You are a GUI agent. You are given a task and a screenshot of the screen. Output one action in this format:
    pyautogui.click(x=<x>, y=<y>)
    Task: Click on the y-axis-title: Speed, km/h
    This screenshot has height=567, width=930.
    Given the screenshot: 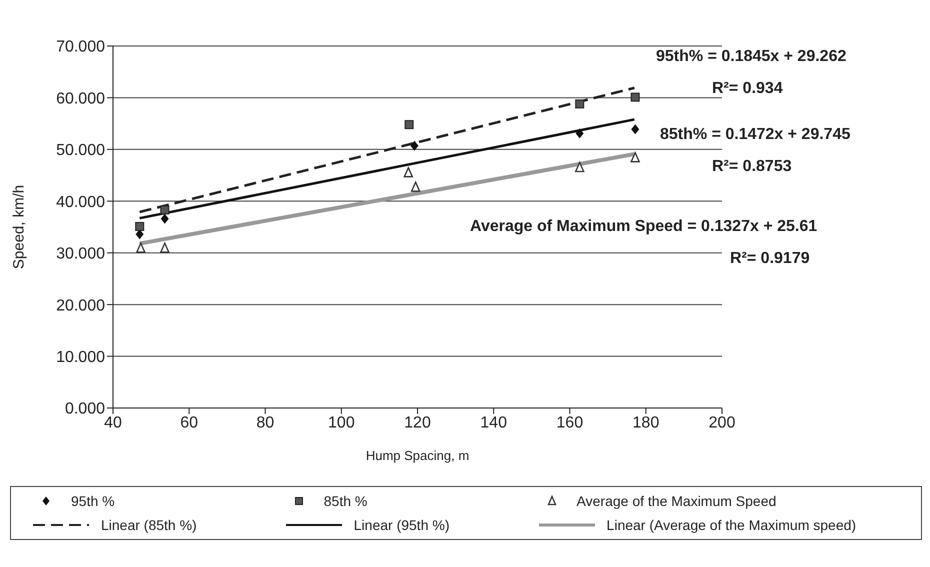 What is the action you would take?
    pyautogui.click(x=19, y=227)
    